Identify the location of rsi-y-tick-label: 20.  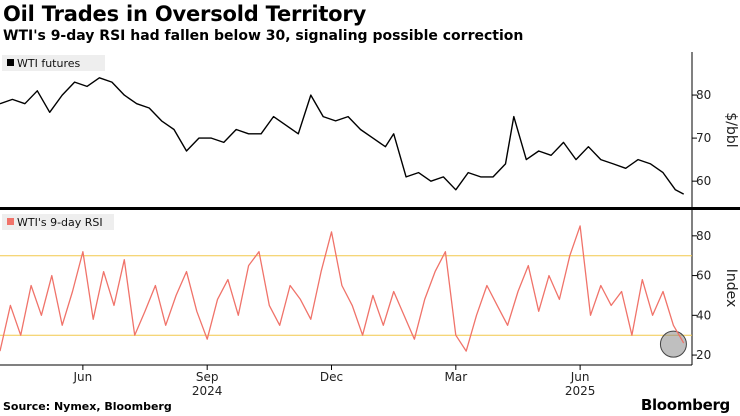
(703, 355).